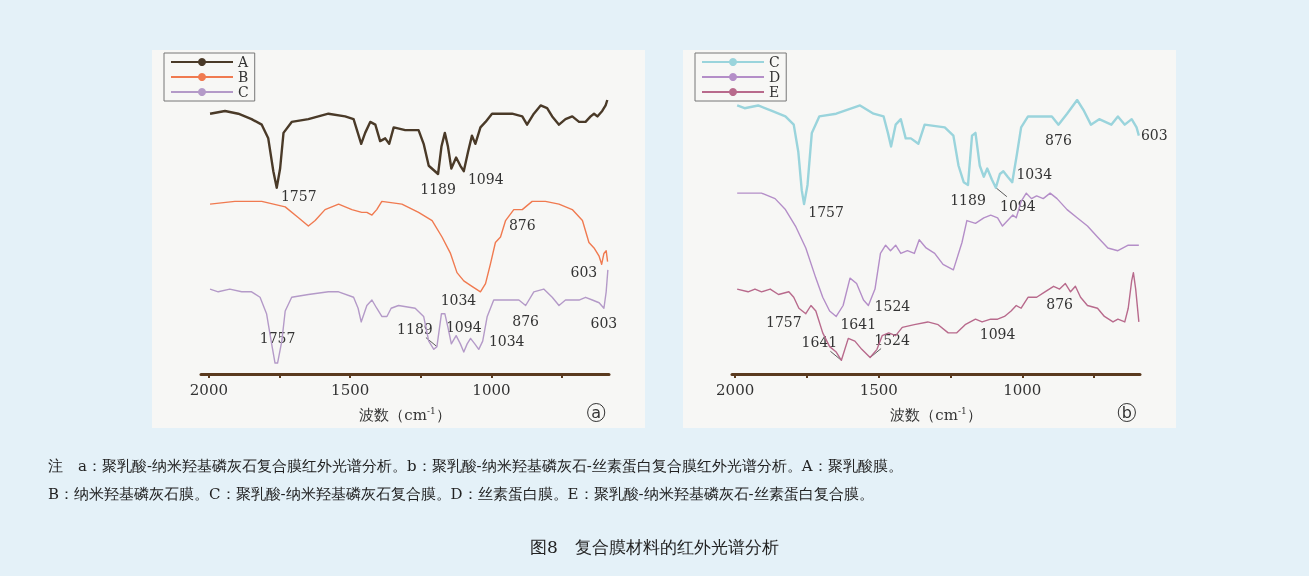 The height and width of the screenshot is (576, 1309). I want to click on text: b, so click(1126, 412).